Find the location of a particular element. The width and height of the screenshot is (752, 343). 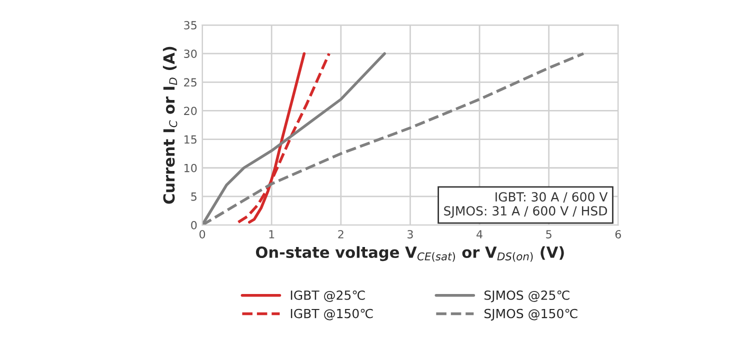

legend-label: SJMOS @25℃ is located at coordinates (527, 296).